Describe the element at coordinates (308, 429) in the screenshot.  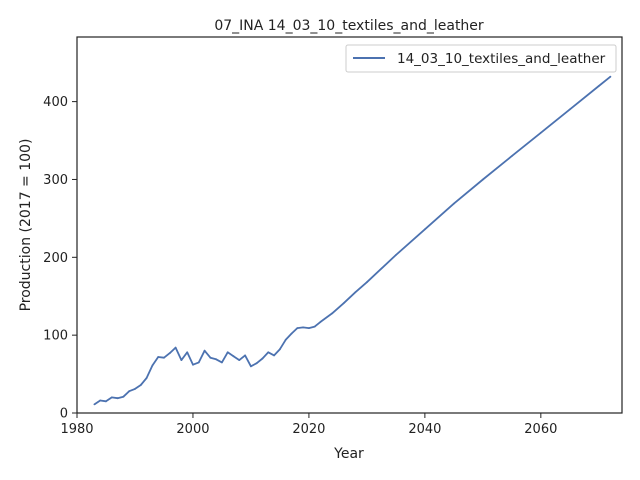
I see `x-tick-label: 2020` at that location.